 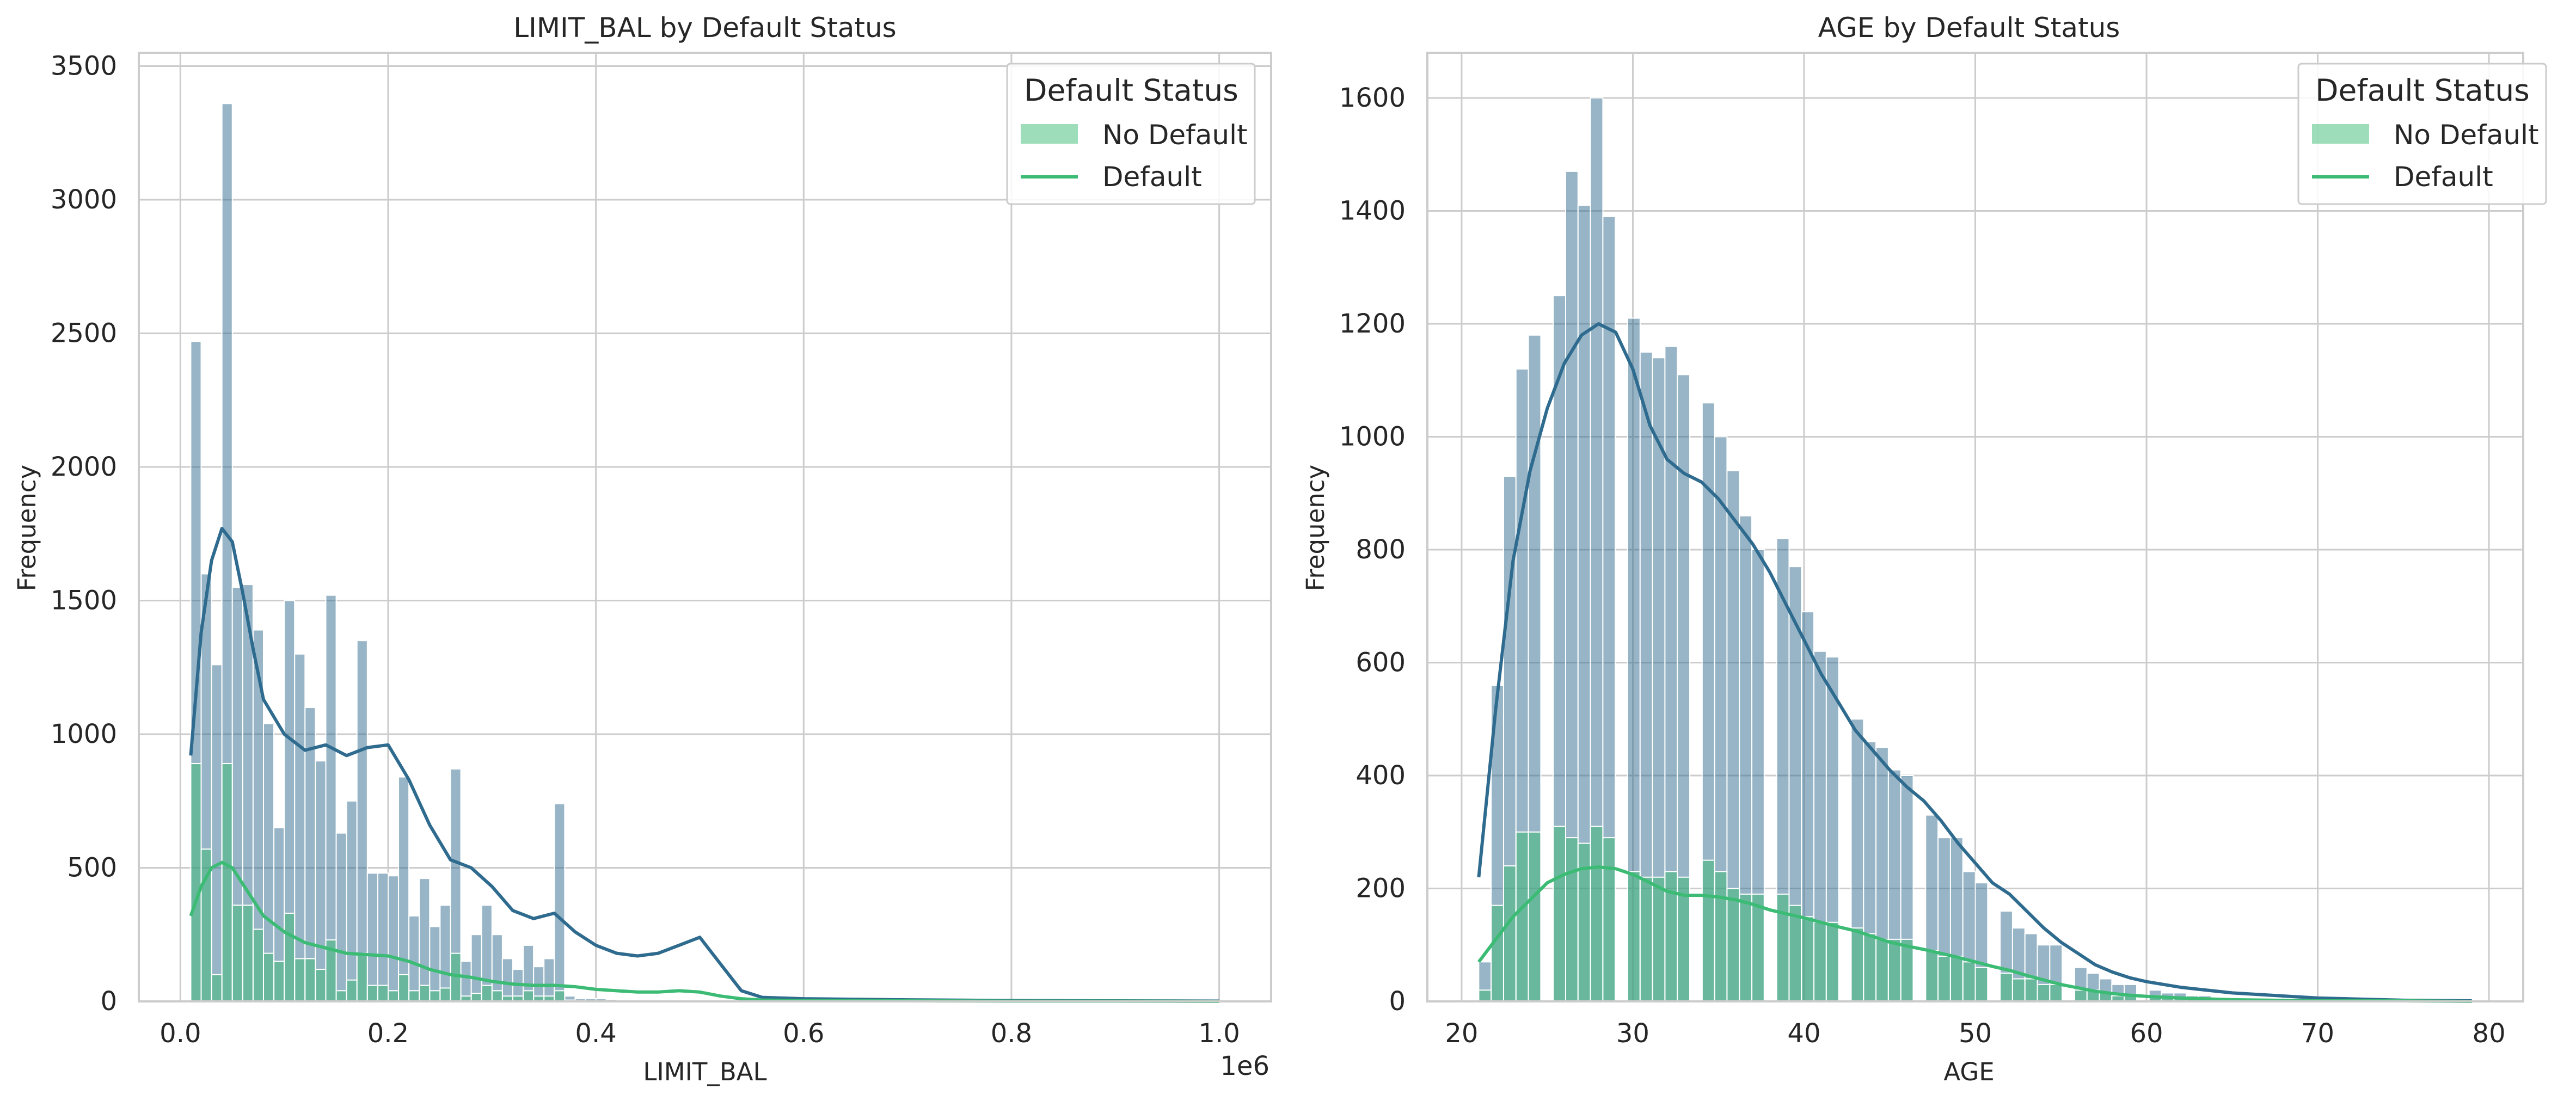 I want to click on right-x-tick-label: 40, so click(x=1803, y=1033).